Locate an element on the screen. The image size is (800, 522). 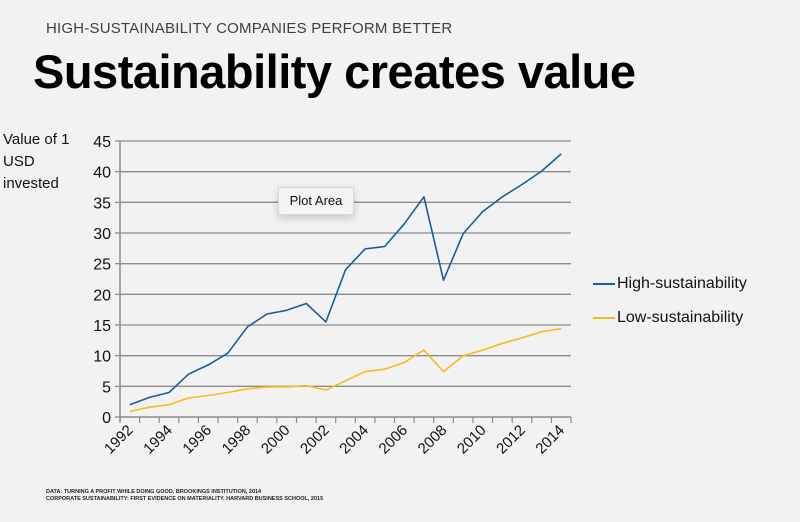
x-tick-label: 2006 is located at coordinates (394, 440).